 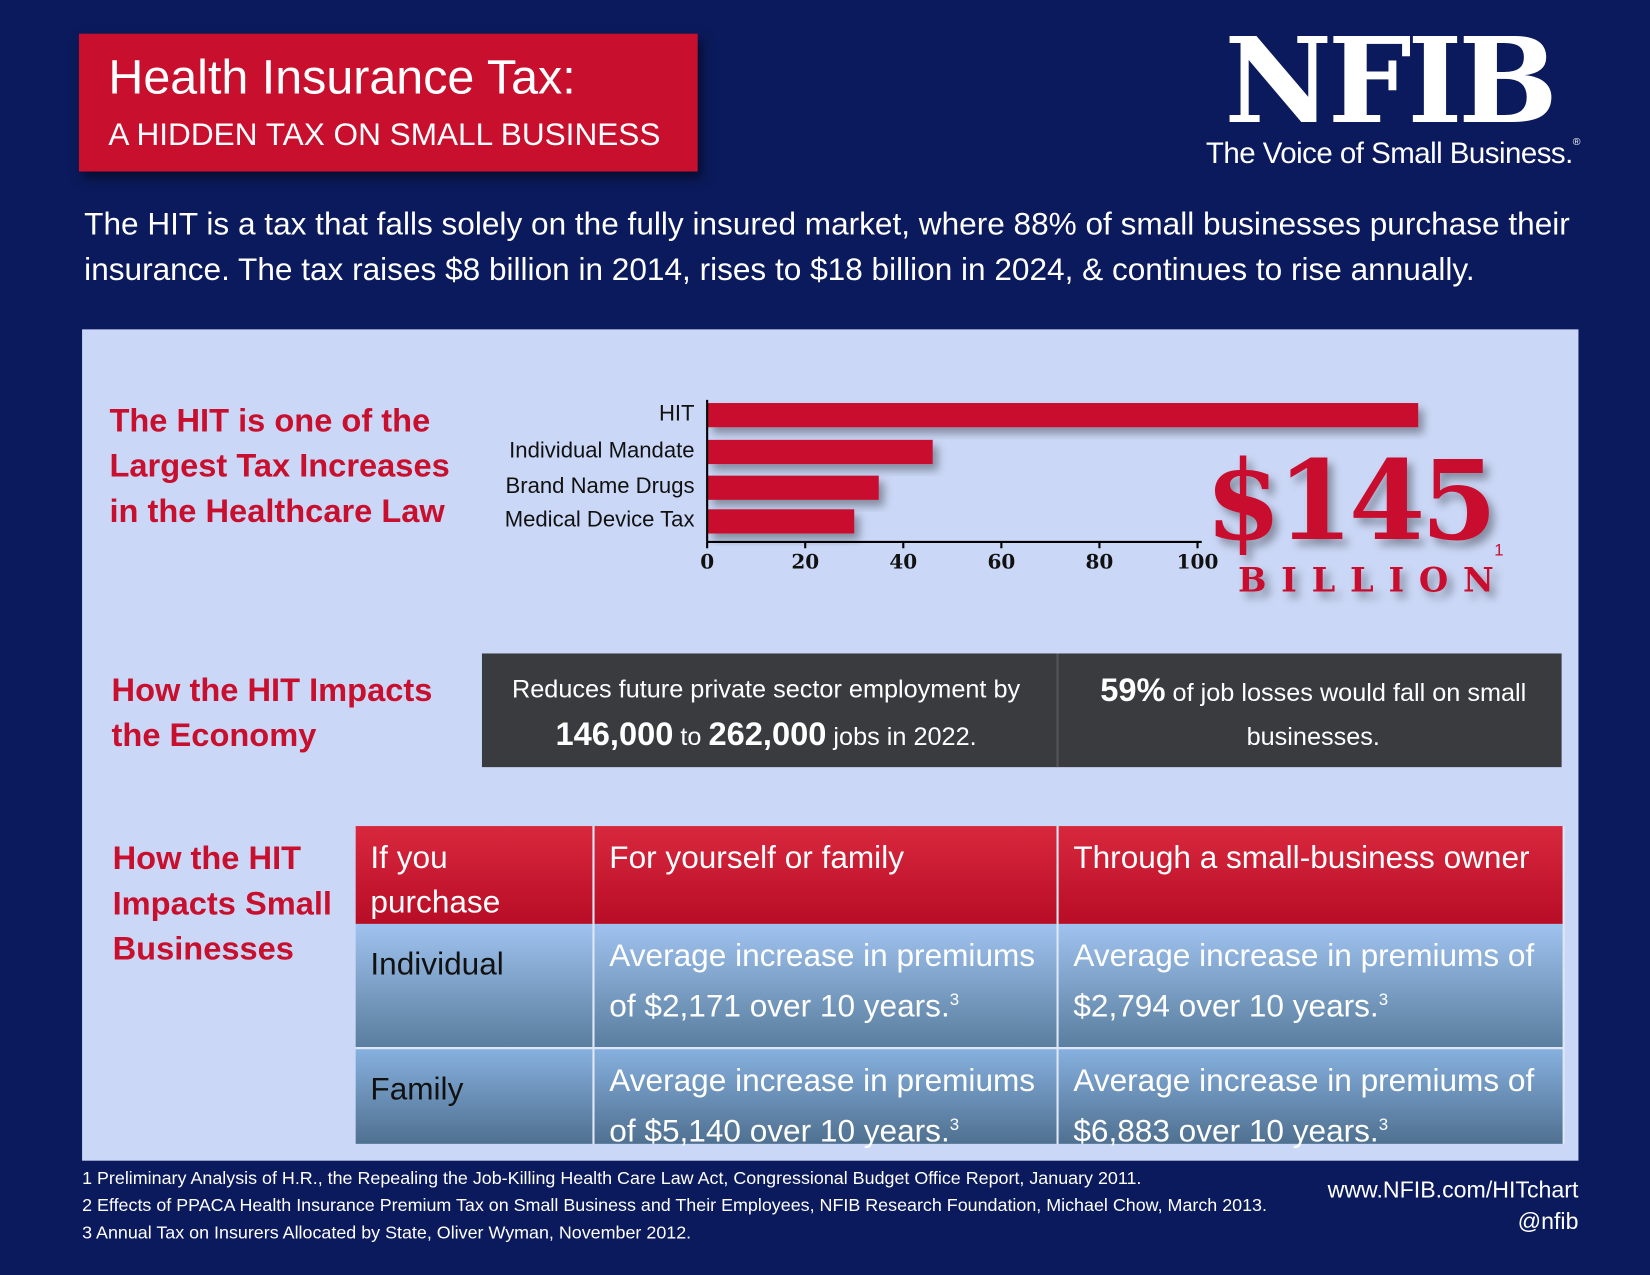 I want to click on subtitle: A HIDDEN TAX ON SMALL BUSINESS, so click(x=384, y=135).